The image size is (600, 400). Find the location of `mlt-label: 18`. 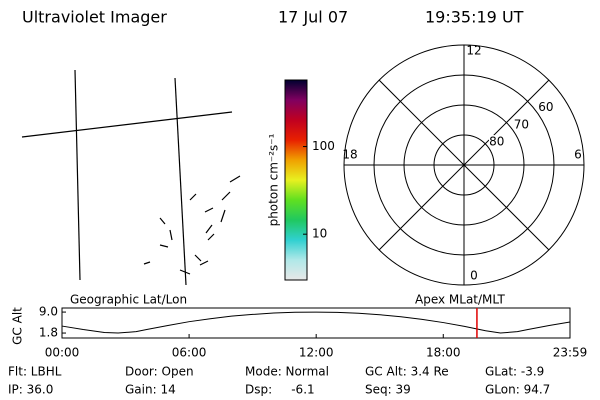

mlt-label: 18 is located at coordinates (349, 155).